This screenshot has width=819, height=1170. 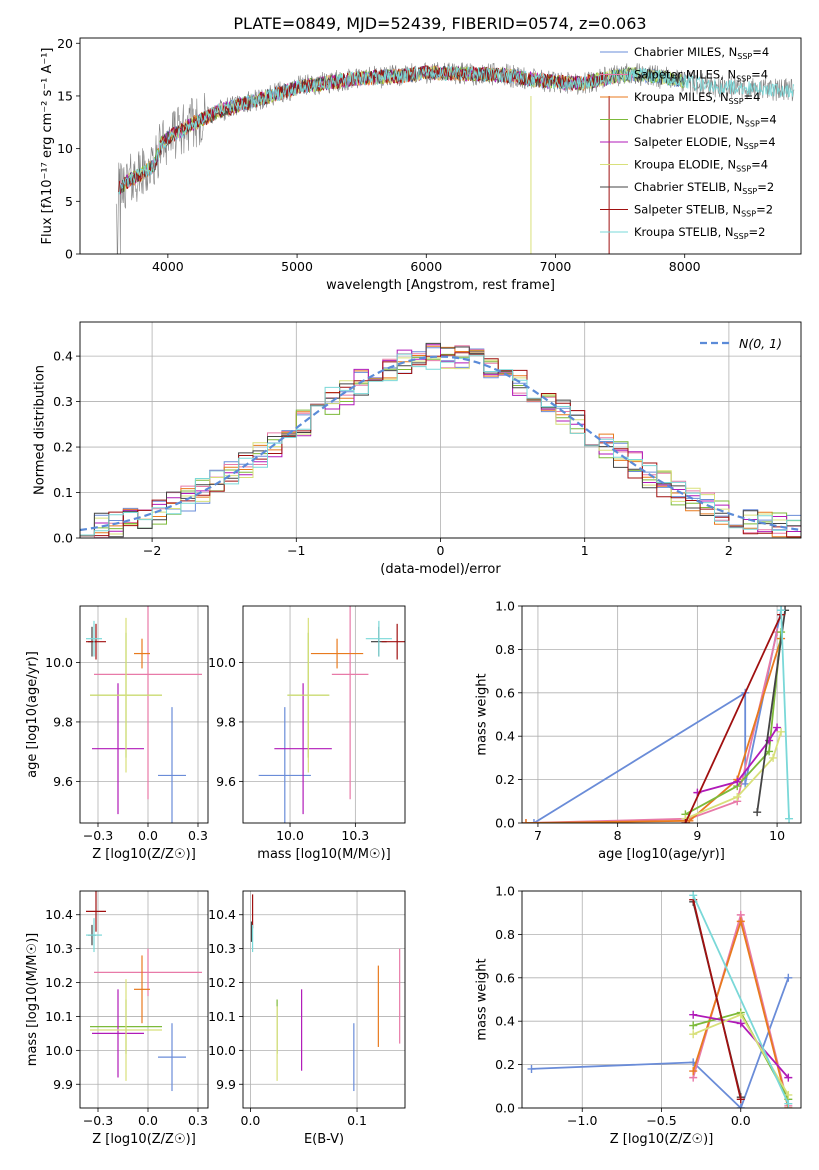 I want to click on panel-age_vs_mass: 10.0 10.3 9.6 9.8 10.0 mass [log10(M/M☉)], so click(x=307, y=733).